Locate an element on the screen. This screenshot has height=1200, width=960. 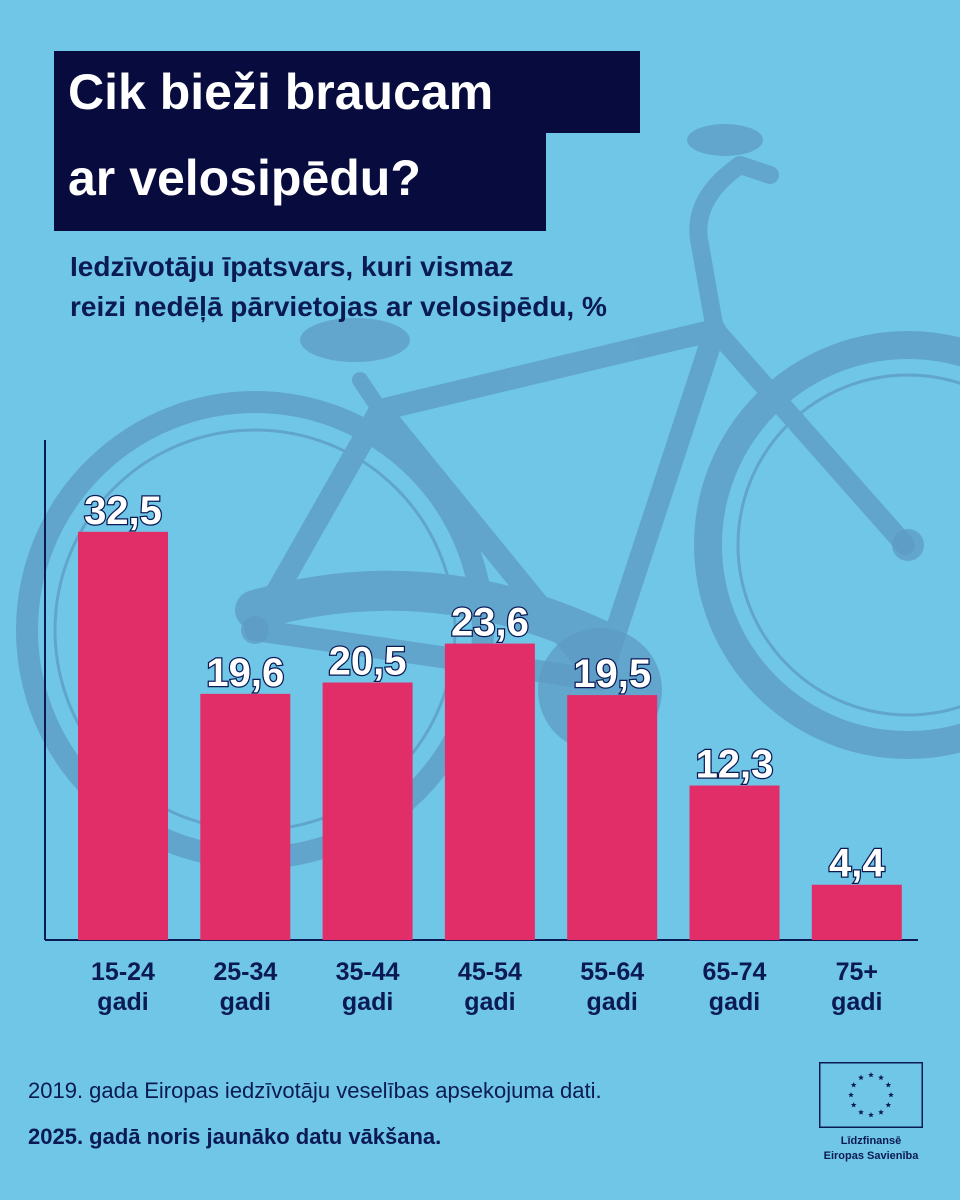
eu-cofunded-logo: Līdzfinansē Eiropas Savienība is located at coordinates (871, 1113).